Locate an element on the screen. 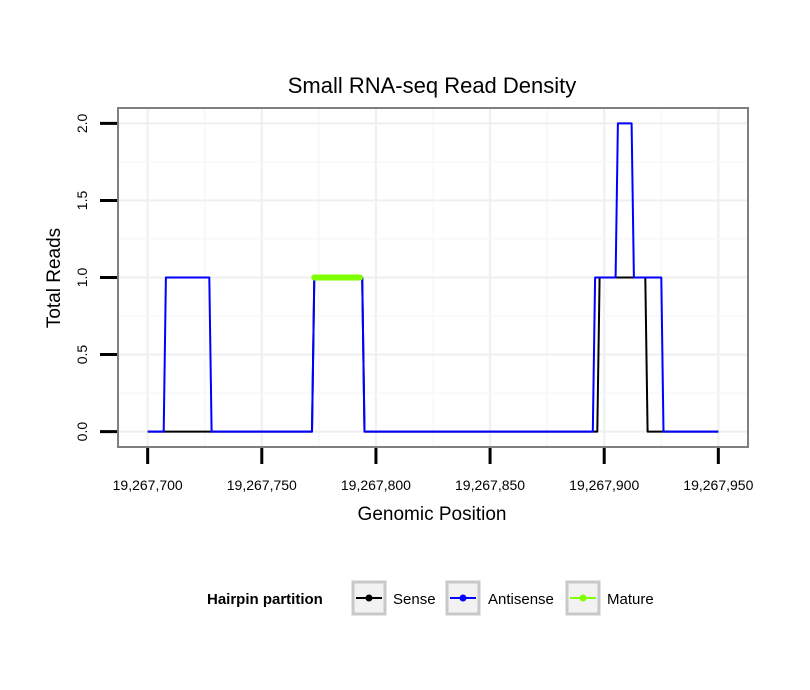  x-tick-label: 19,267,900 is located at coordinates (604, 485).